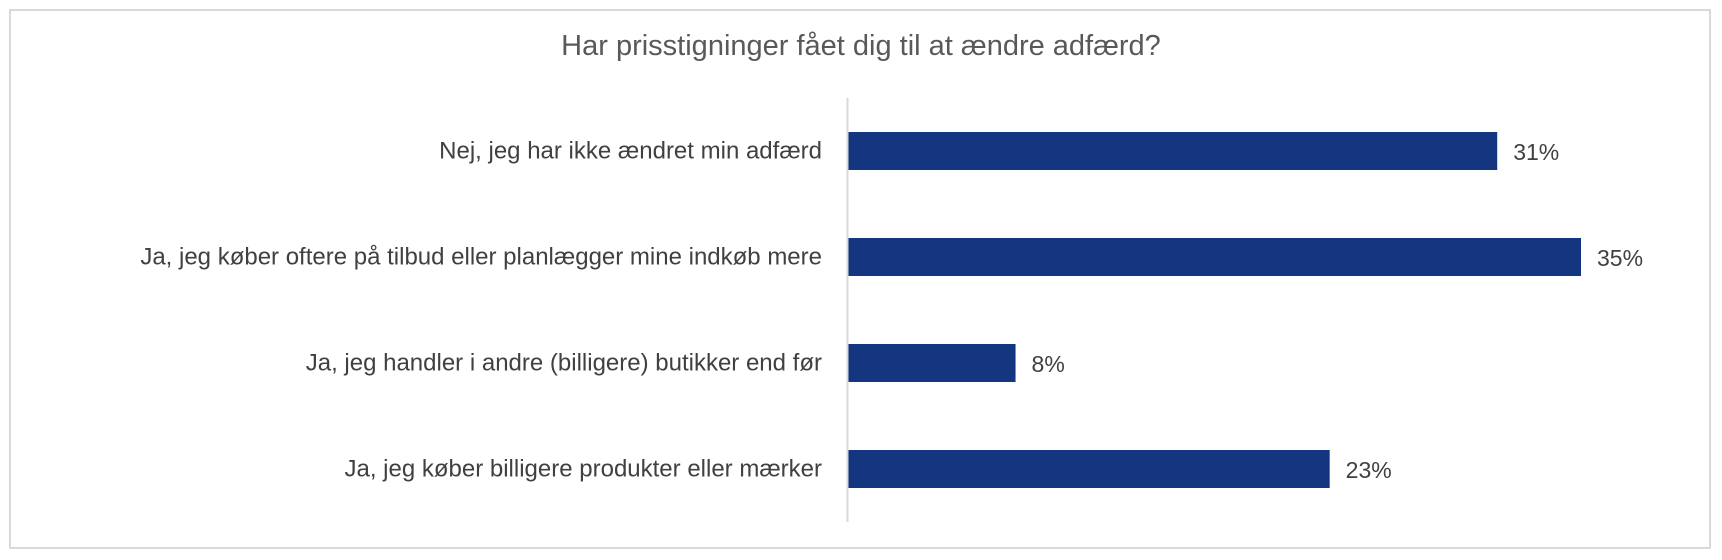 This screenshot has height=560, width=1722. What do you see at coordinates (1048, 364) in the screenshot?
I see `data-label: 8%` at bounding box center [1048, 364].